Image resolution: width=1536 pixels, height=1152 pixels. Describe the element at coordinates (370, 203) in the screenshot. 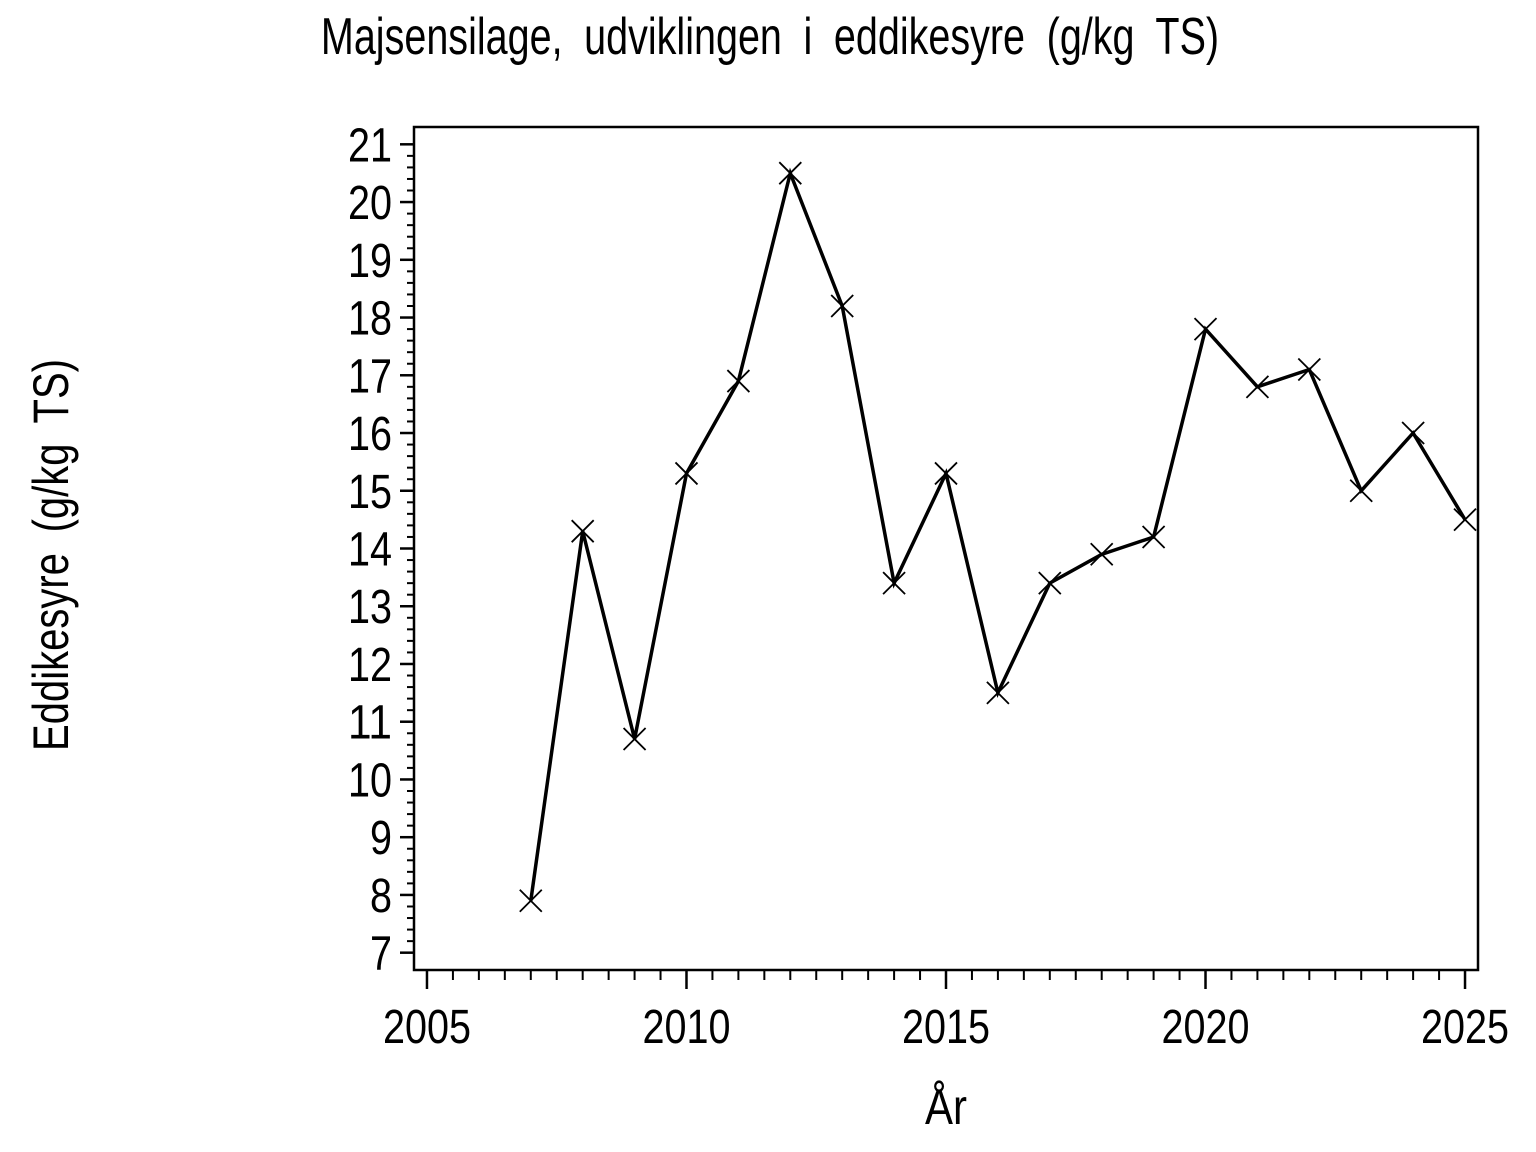

I see `y-tick-label: 20` at that location.